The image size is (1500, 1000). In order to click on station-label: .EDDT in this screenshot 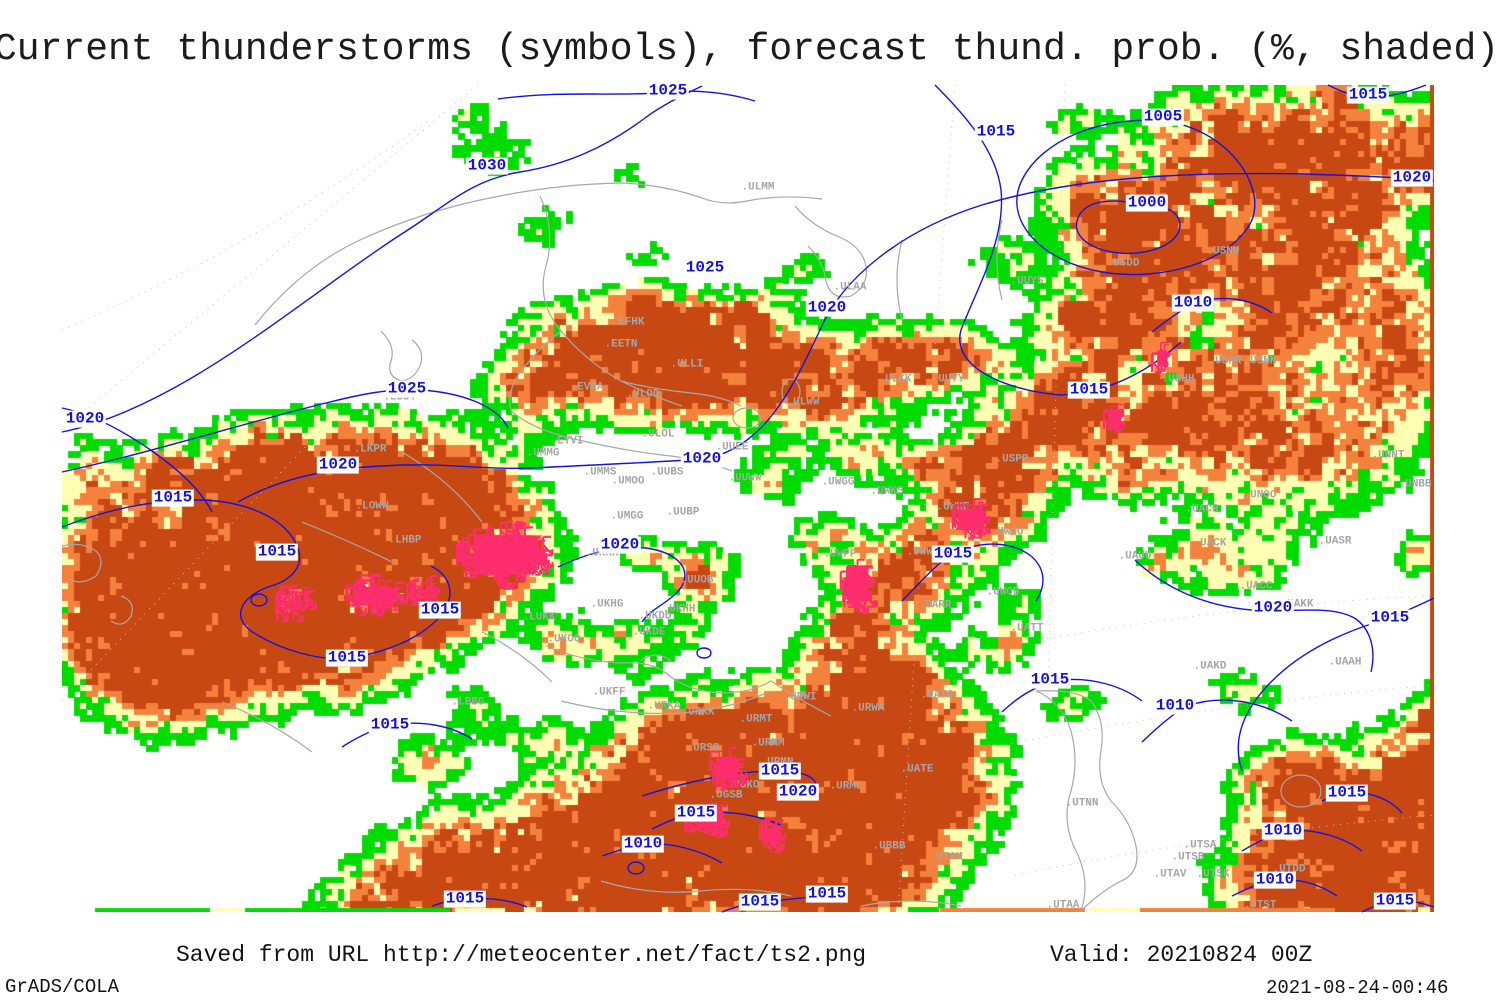, I will do `click(400, 397)`.